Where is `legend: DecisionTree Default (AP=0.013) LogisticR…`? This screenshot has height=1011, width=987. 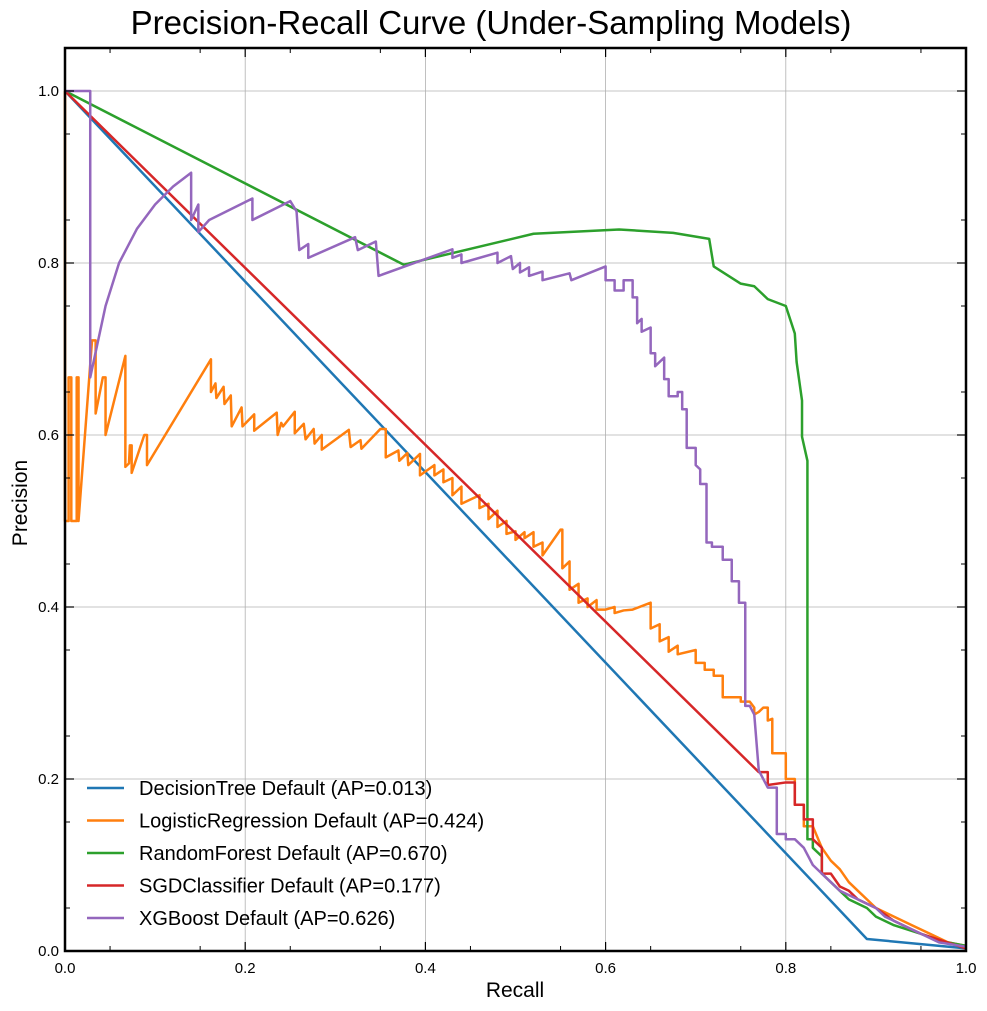
legend: DecisionTree Default (AP=0.013) LogisticR… is located at coordinates (285, 854).